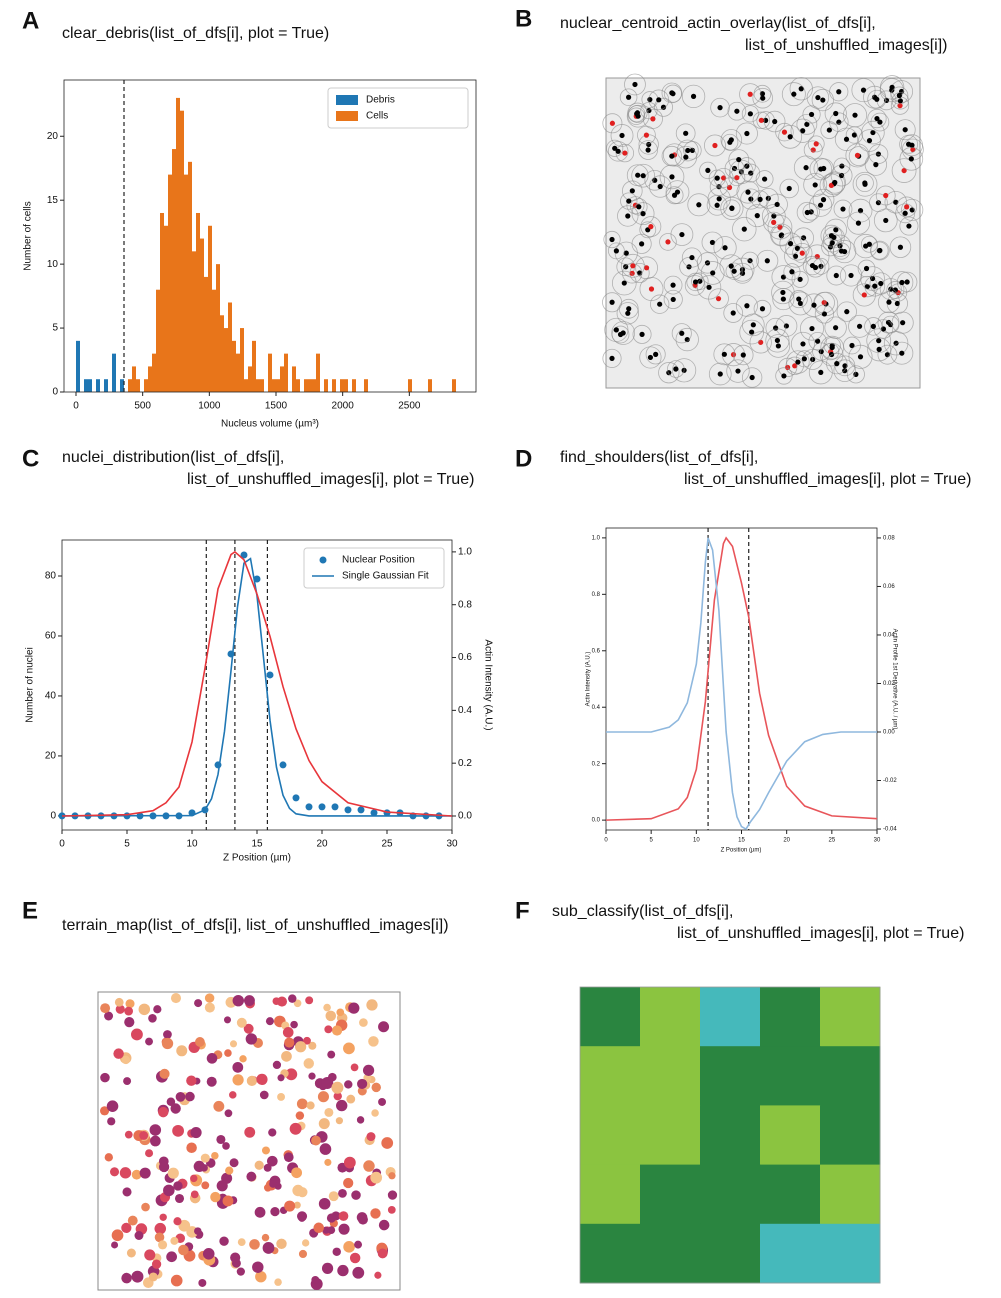 The height and width of the screenshot is (1298, 1001). Describe the element at coordinates (53, 136) in the screenshot. I see `y-tick-label: 20` at that location.